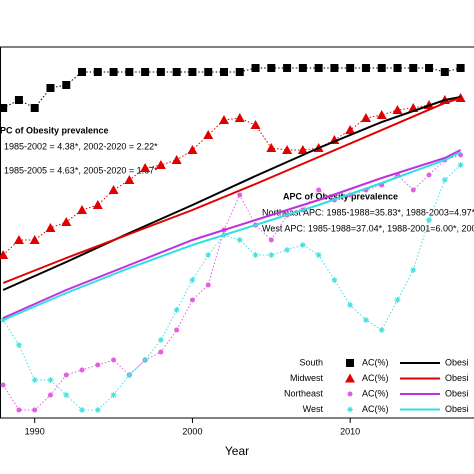 The height and width of the screenshot is (474, 474). Describe the element at coordinates (237, 451) in the screenshot. I see `x-axis-label: Year` at that location.